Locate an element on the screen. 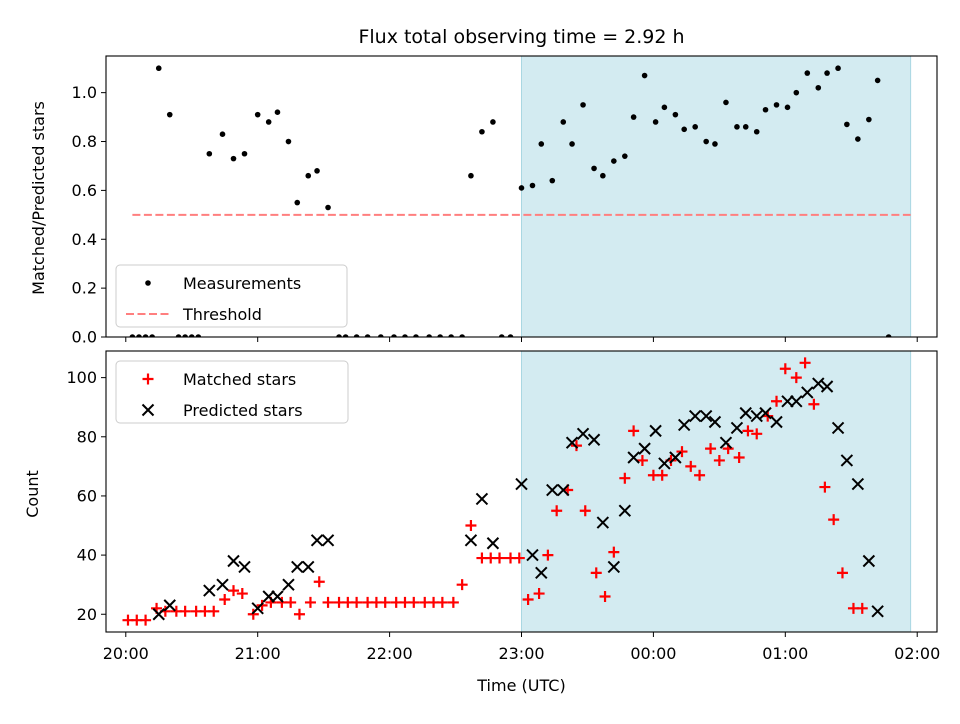 This screenshot has height=724, width=960. x-tick-label: 00:00 is located at coordinates (653, 653).